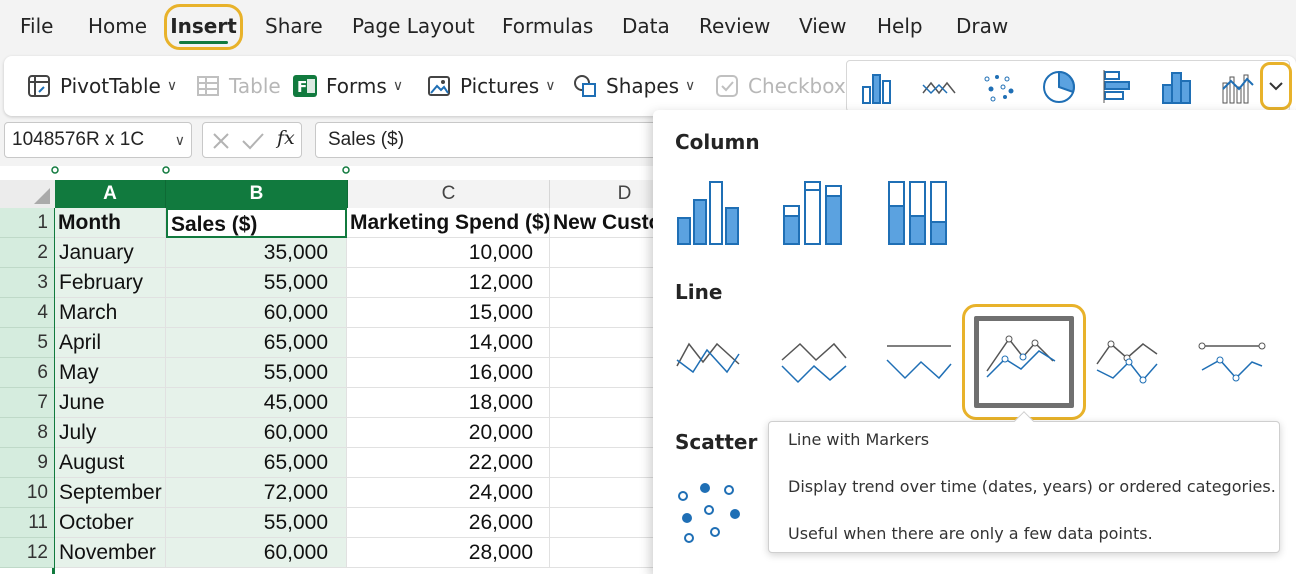 This screenshot has width=1296, height=574. I want to click on cell-a-9: August, so click(110, 463).